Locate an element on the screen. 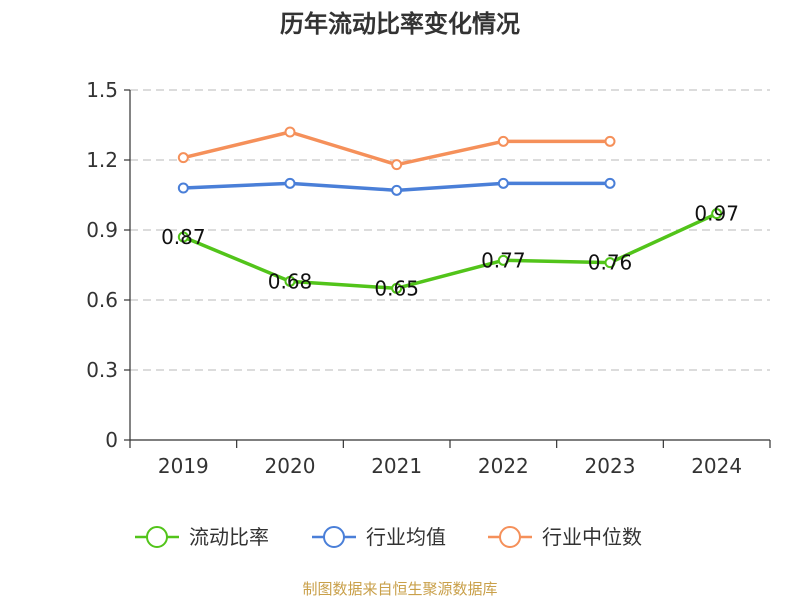  x-tick-label: 2024 is located at coordinates (716, 466).